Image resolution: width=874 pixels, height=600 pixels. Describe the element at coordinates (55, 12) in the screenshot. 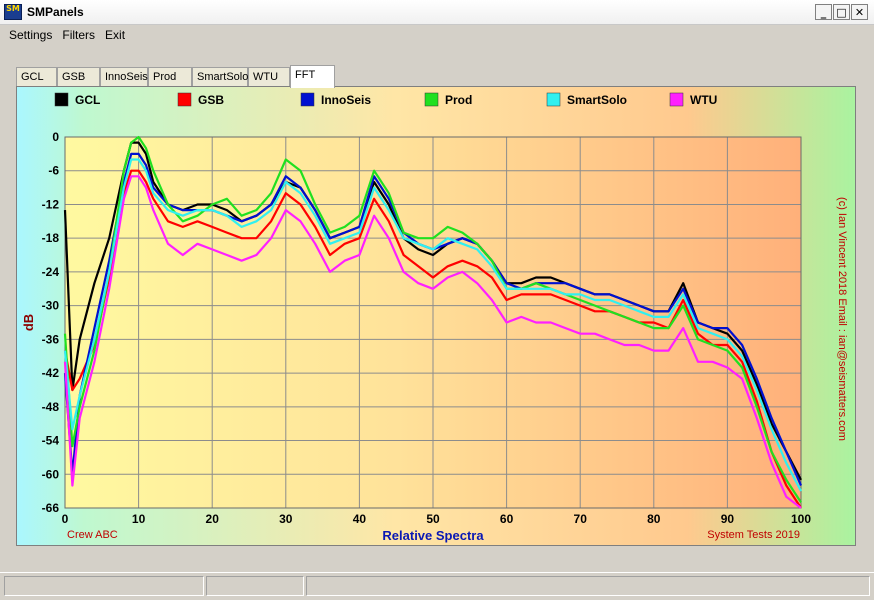

I see `window-title: SMPanels` at that location.